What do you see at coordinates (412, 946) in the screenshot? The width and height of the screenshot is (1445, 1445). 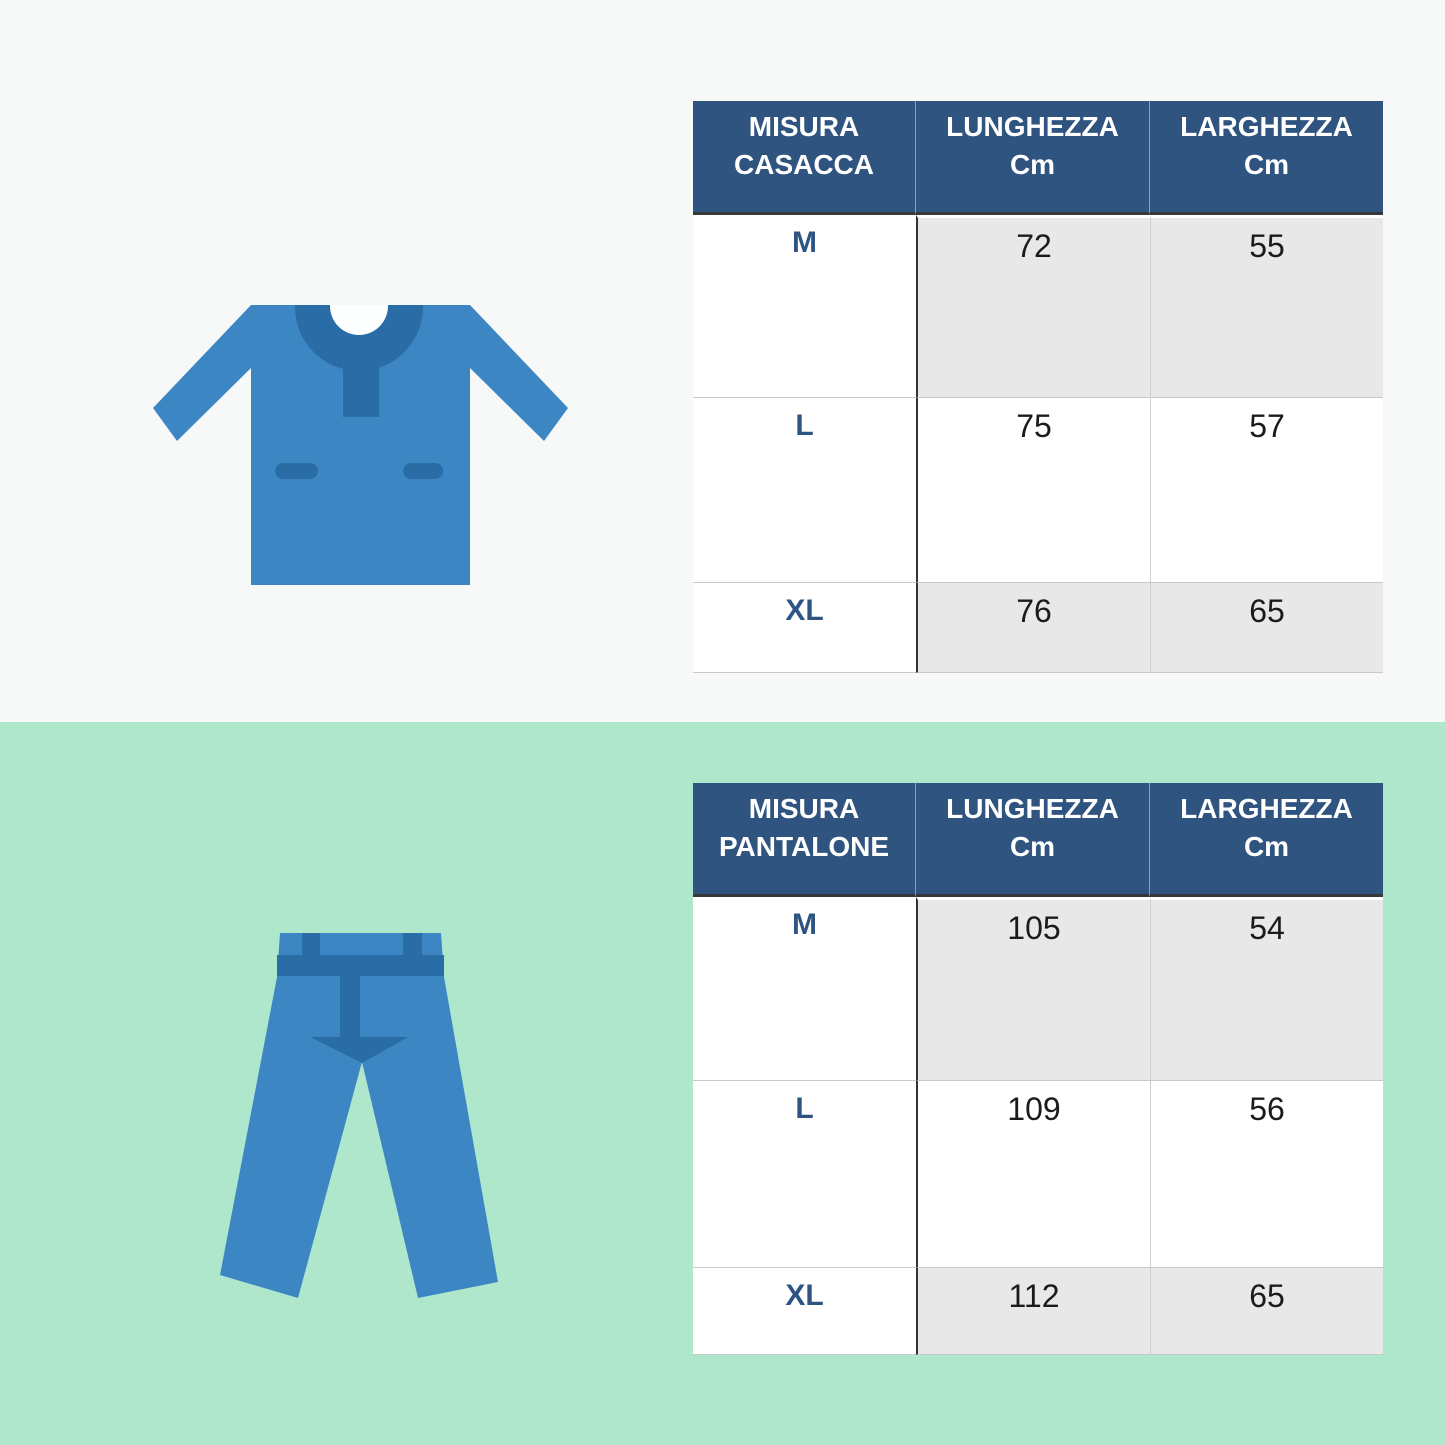 I see `pants-belt-loop-right` at bounding box center [412, 946].